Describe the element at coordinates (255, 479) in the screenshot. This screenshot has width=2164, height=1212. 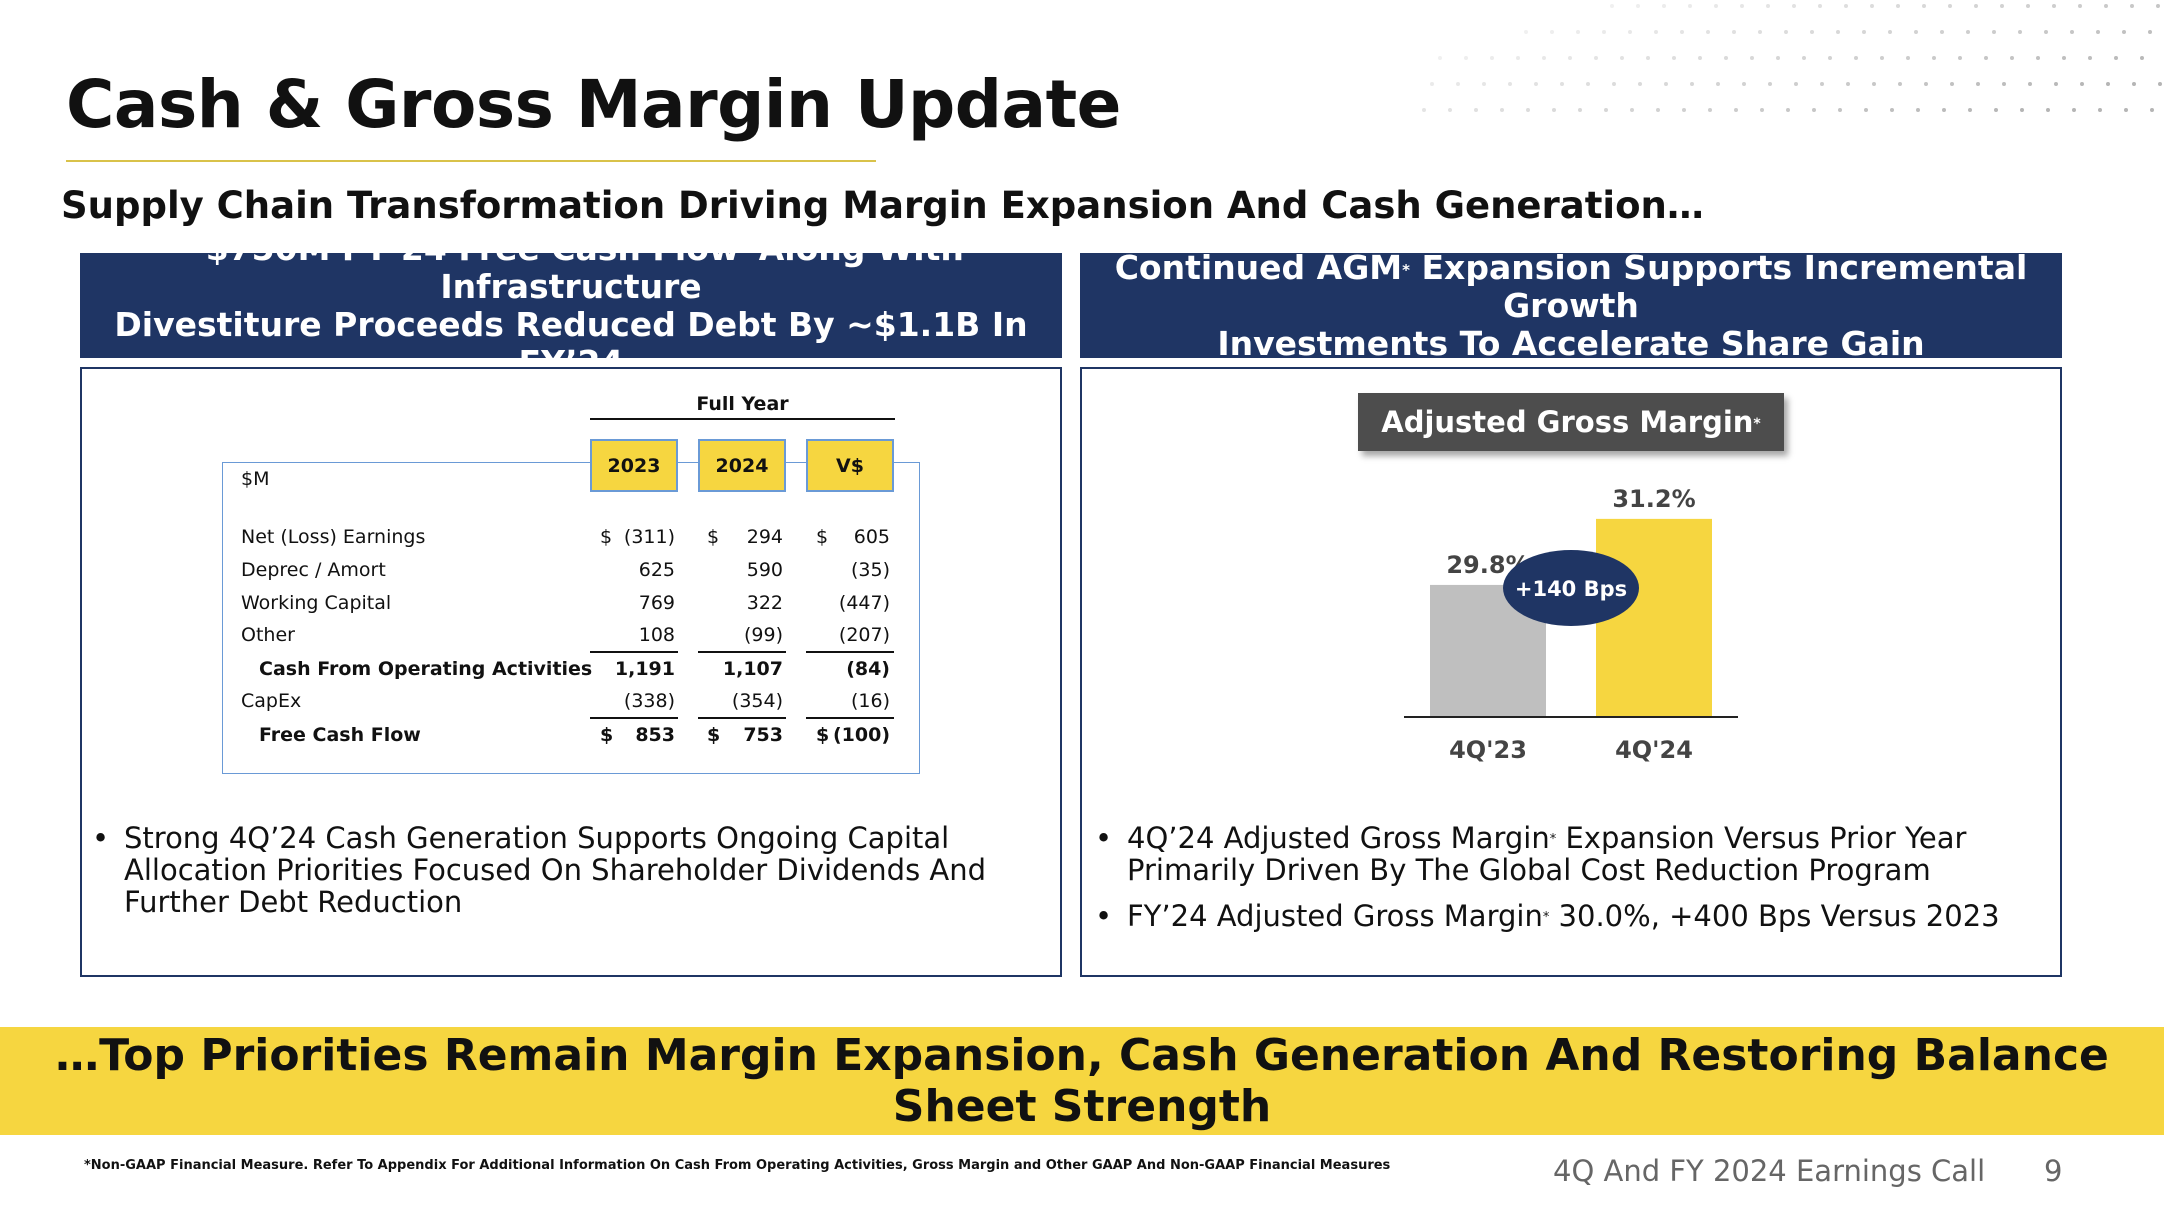
I see `unit-label: $M` at that location.